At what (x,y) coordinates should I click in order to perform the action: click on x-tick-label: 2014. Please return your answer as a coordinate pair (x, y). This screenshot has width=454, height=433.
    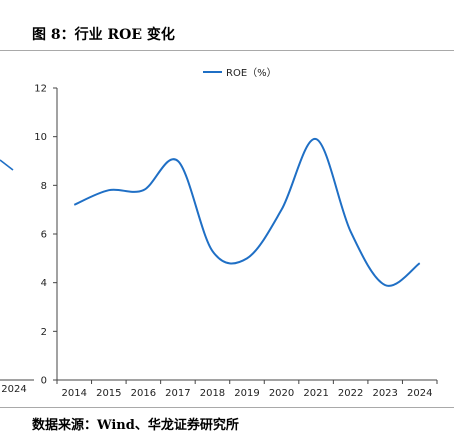
    Looking at the image, I should click on (74, 393).